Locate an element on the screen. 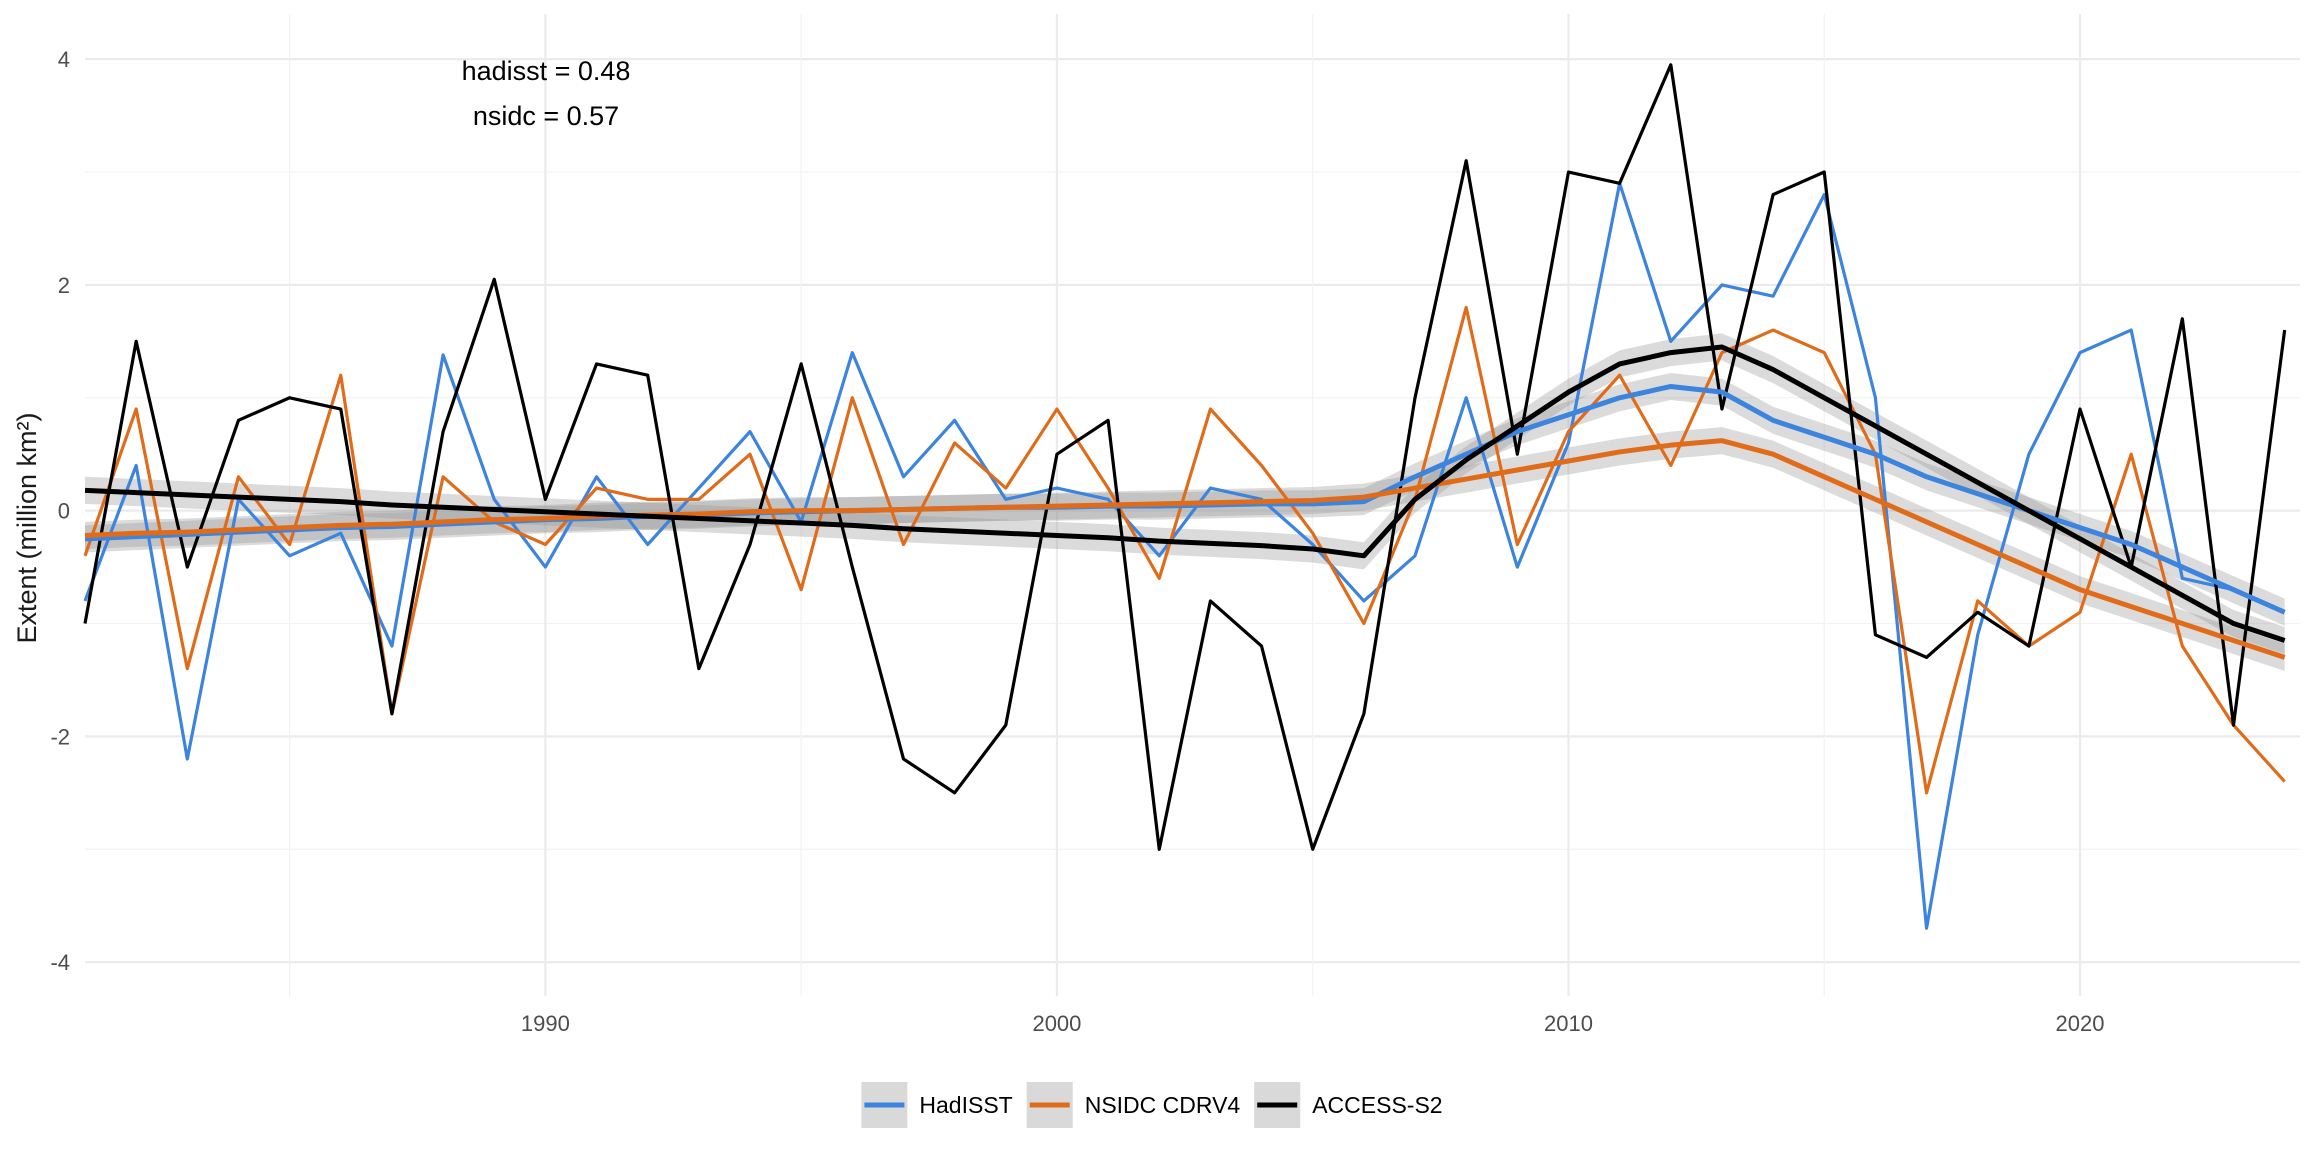 The height and width of the screenshot is (1157, 2304). annotations: hadisst = 0.48 nsidc = 0.57 is located at coordinates (546, 93).